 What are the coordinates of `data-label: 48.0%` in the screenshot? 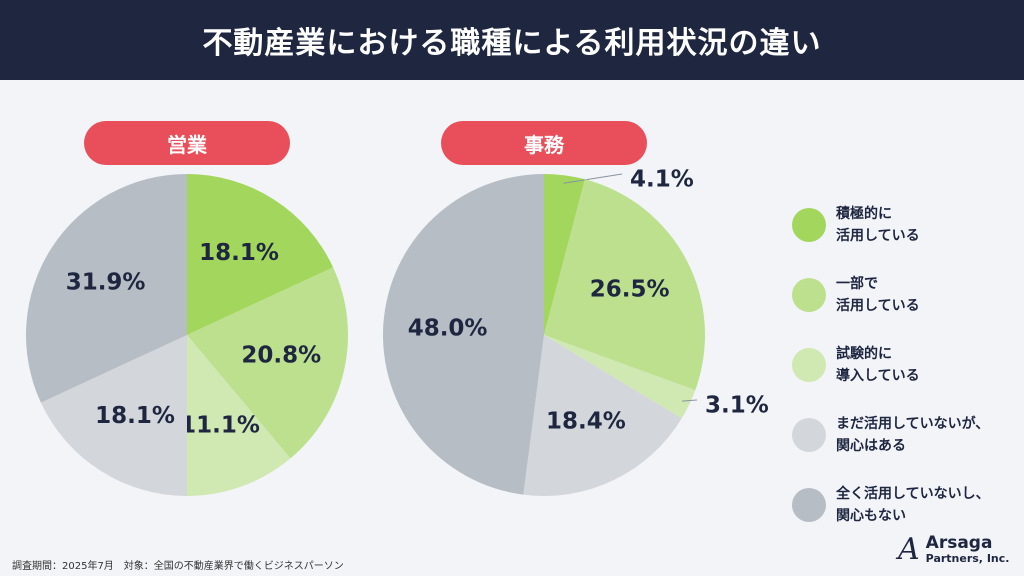 It's located at (448, 328).